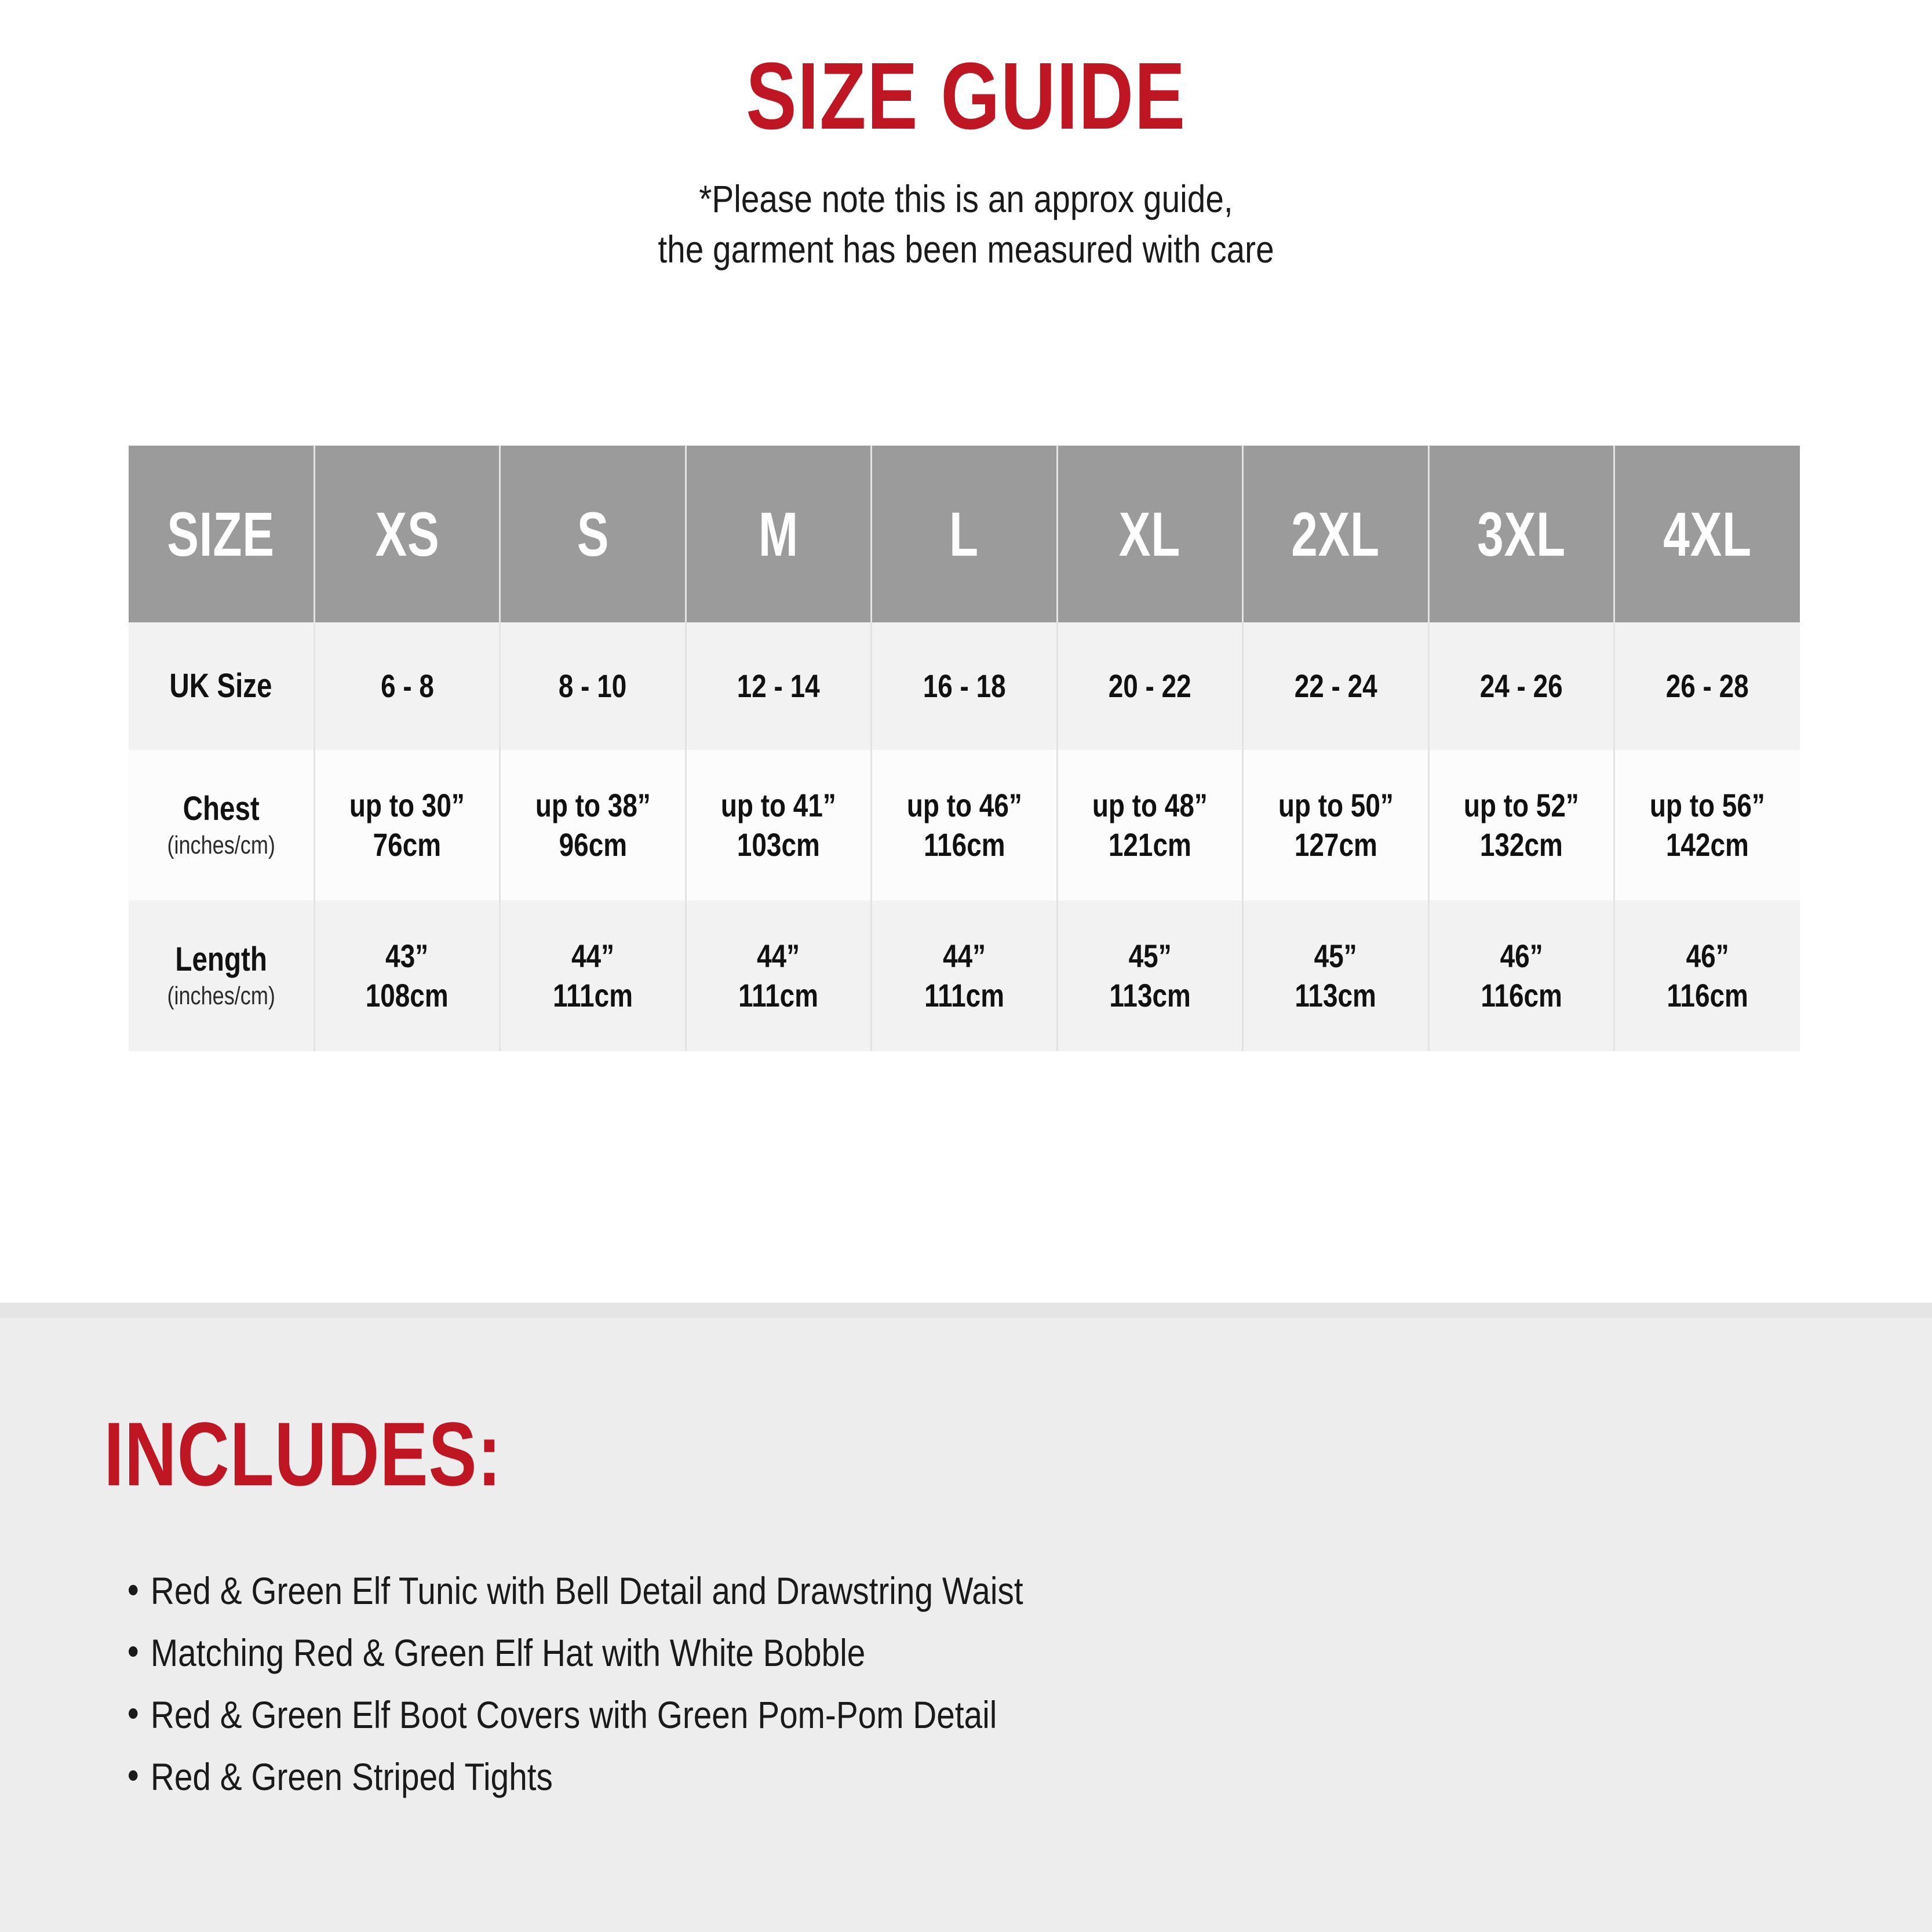 This screenshot has width=1932, height=1932. I want to click on column-header-m: M, so click(779, 534).